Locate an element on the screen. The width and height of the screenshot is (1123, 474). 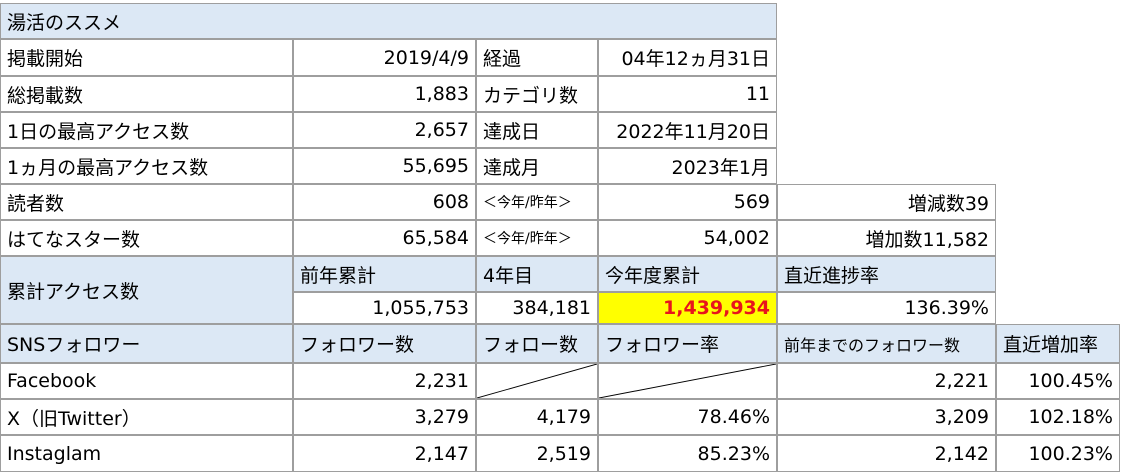
header-follower-ratio: フォロワー率 is located at coordinates (687, 343).